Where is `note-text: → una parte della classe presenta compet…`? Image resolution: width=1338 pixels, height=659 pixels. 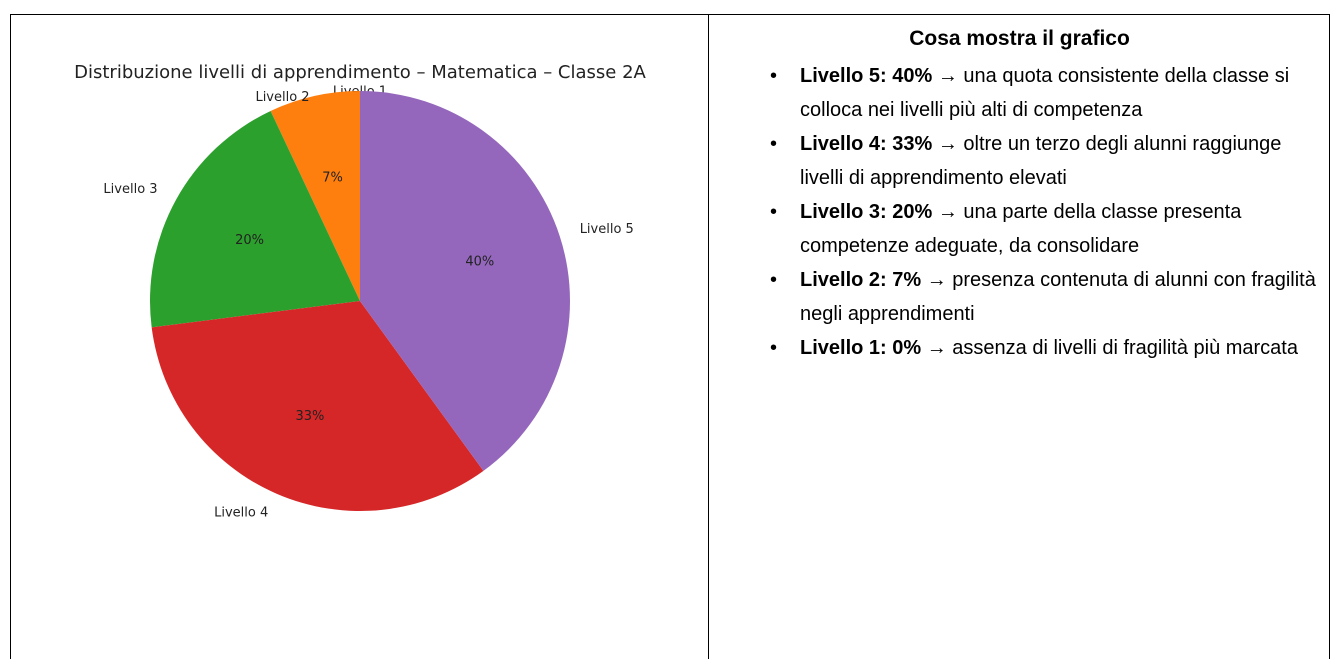 note-text: → una parte della classe presenta compet… is located at coordinates (1021, 229).